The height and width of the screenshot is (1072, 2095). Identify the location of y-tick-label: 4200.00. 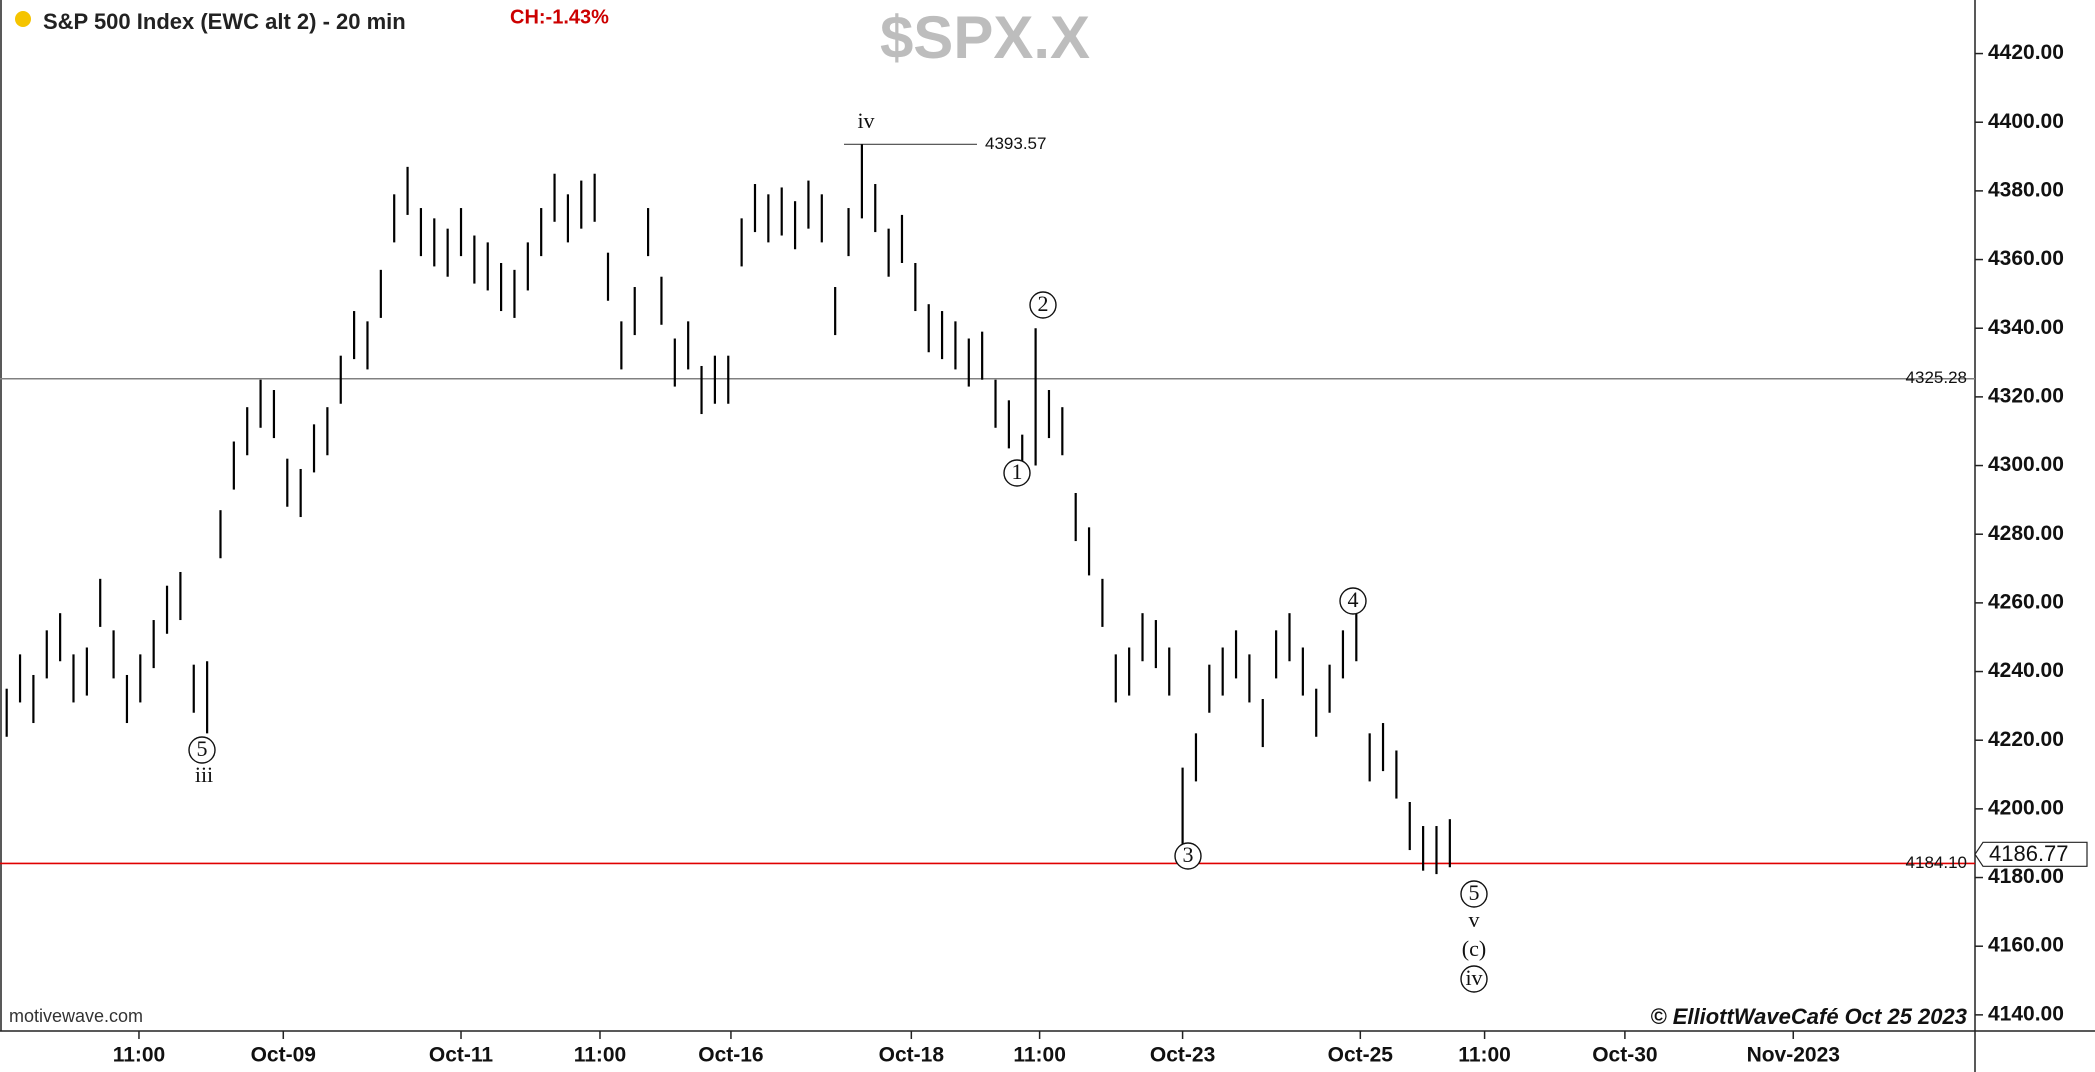
(2026, 807).